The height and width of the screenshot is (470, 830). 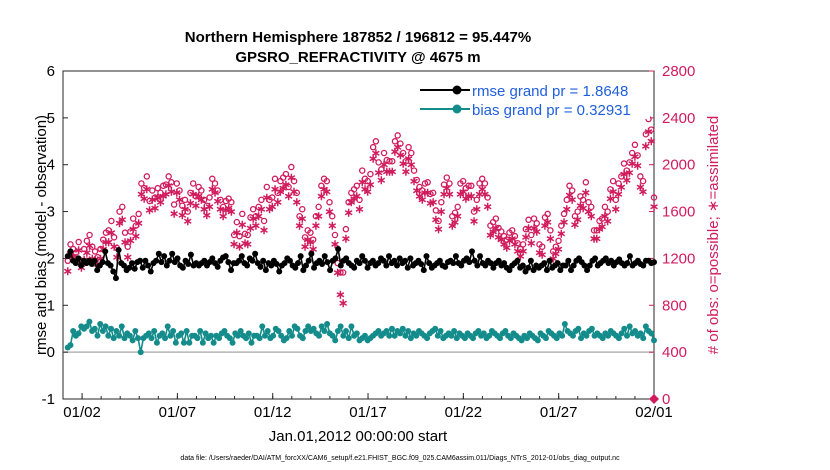 I want to click on y-left-tick-label: 6, so click(x=51, y=71).